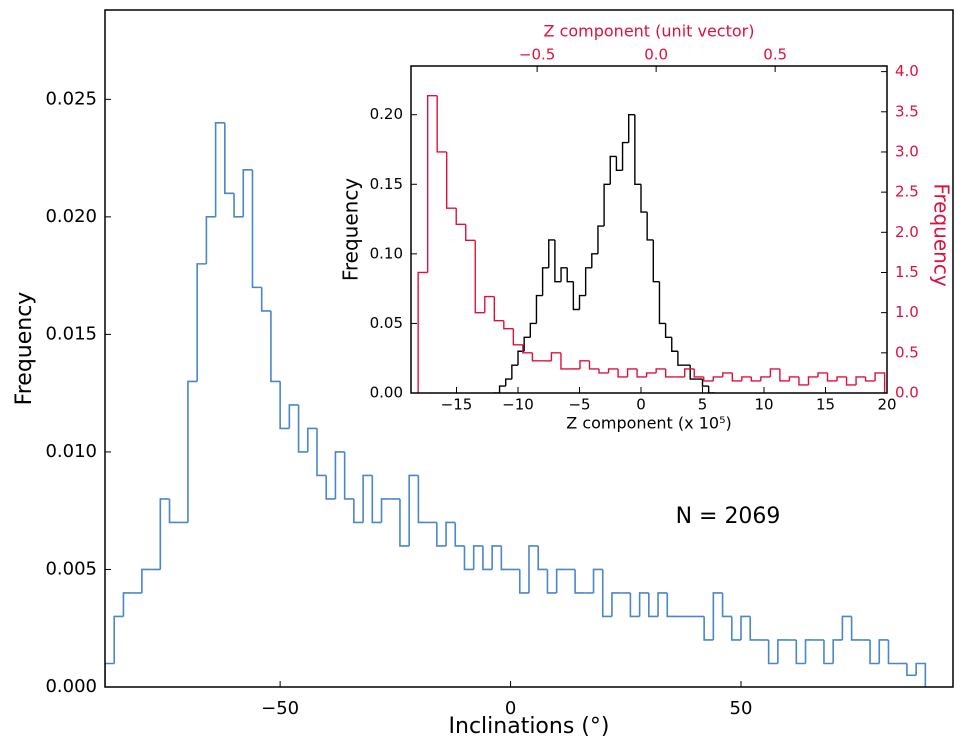 The height and width of the screenshot is (743, 956). Describe the element at coordinates (649, 31) in the screenshot. I see `x2-axis-label: Z component (unit vector)` at that location.